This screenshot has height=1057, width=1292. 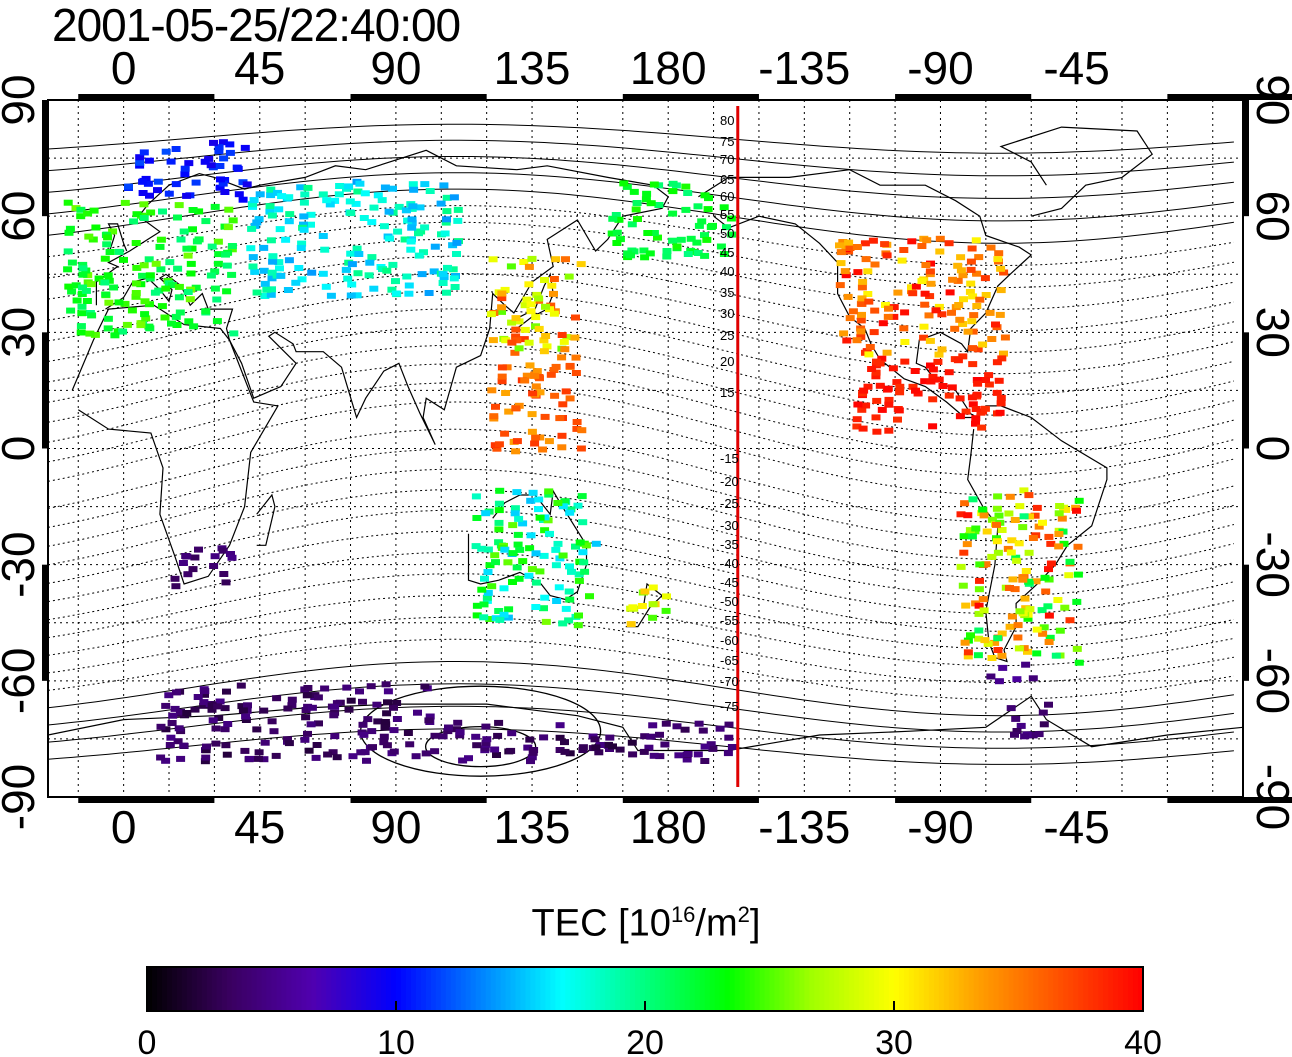 What do you see at coordinates (690, 97) in the screenshot?
I see `frame-bar-top` at bounding box center [690, 97].